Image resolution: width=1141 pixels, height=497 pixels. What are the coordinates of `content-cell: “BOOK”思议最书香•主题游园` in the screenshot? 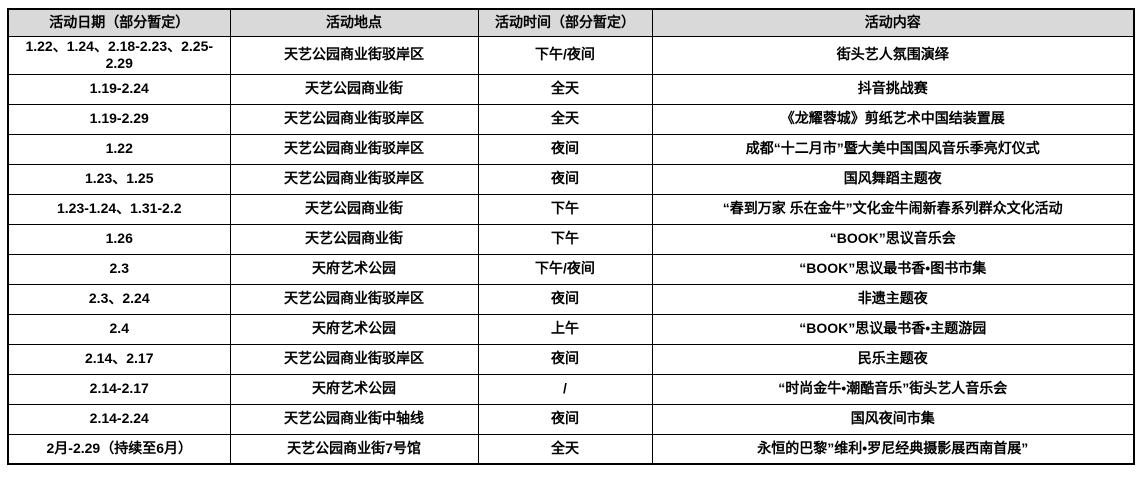 It's located at (893, 329).